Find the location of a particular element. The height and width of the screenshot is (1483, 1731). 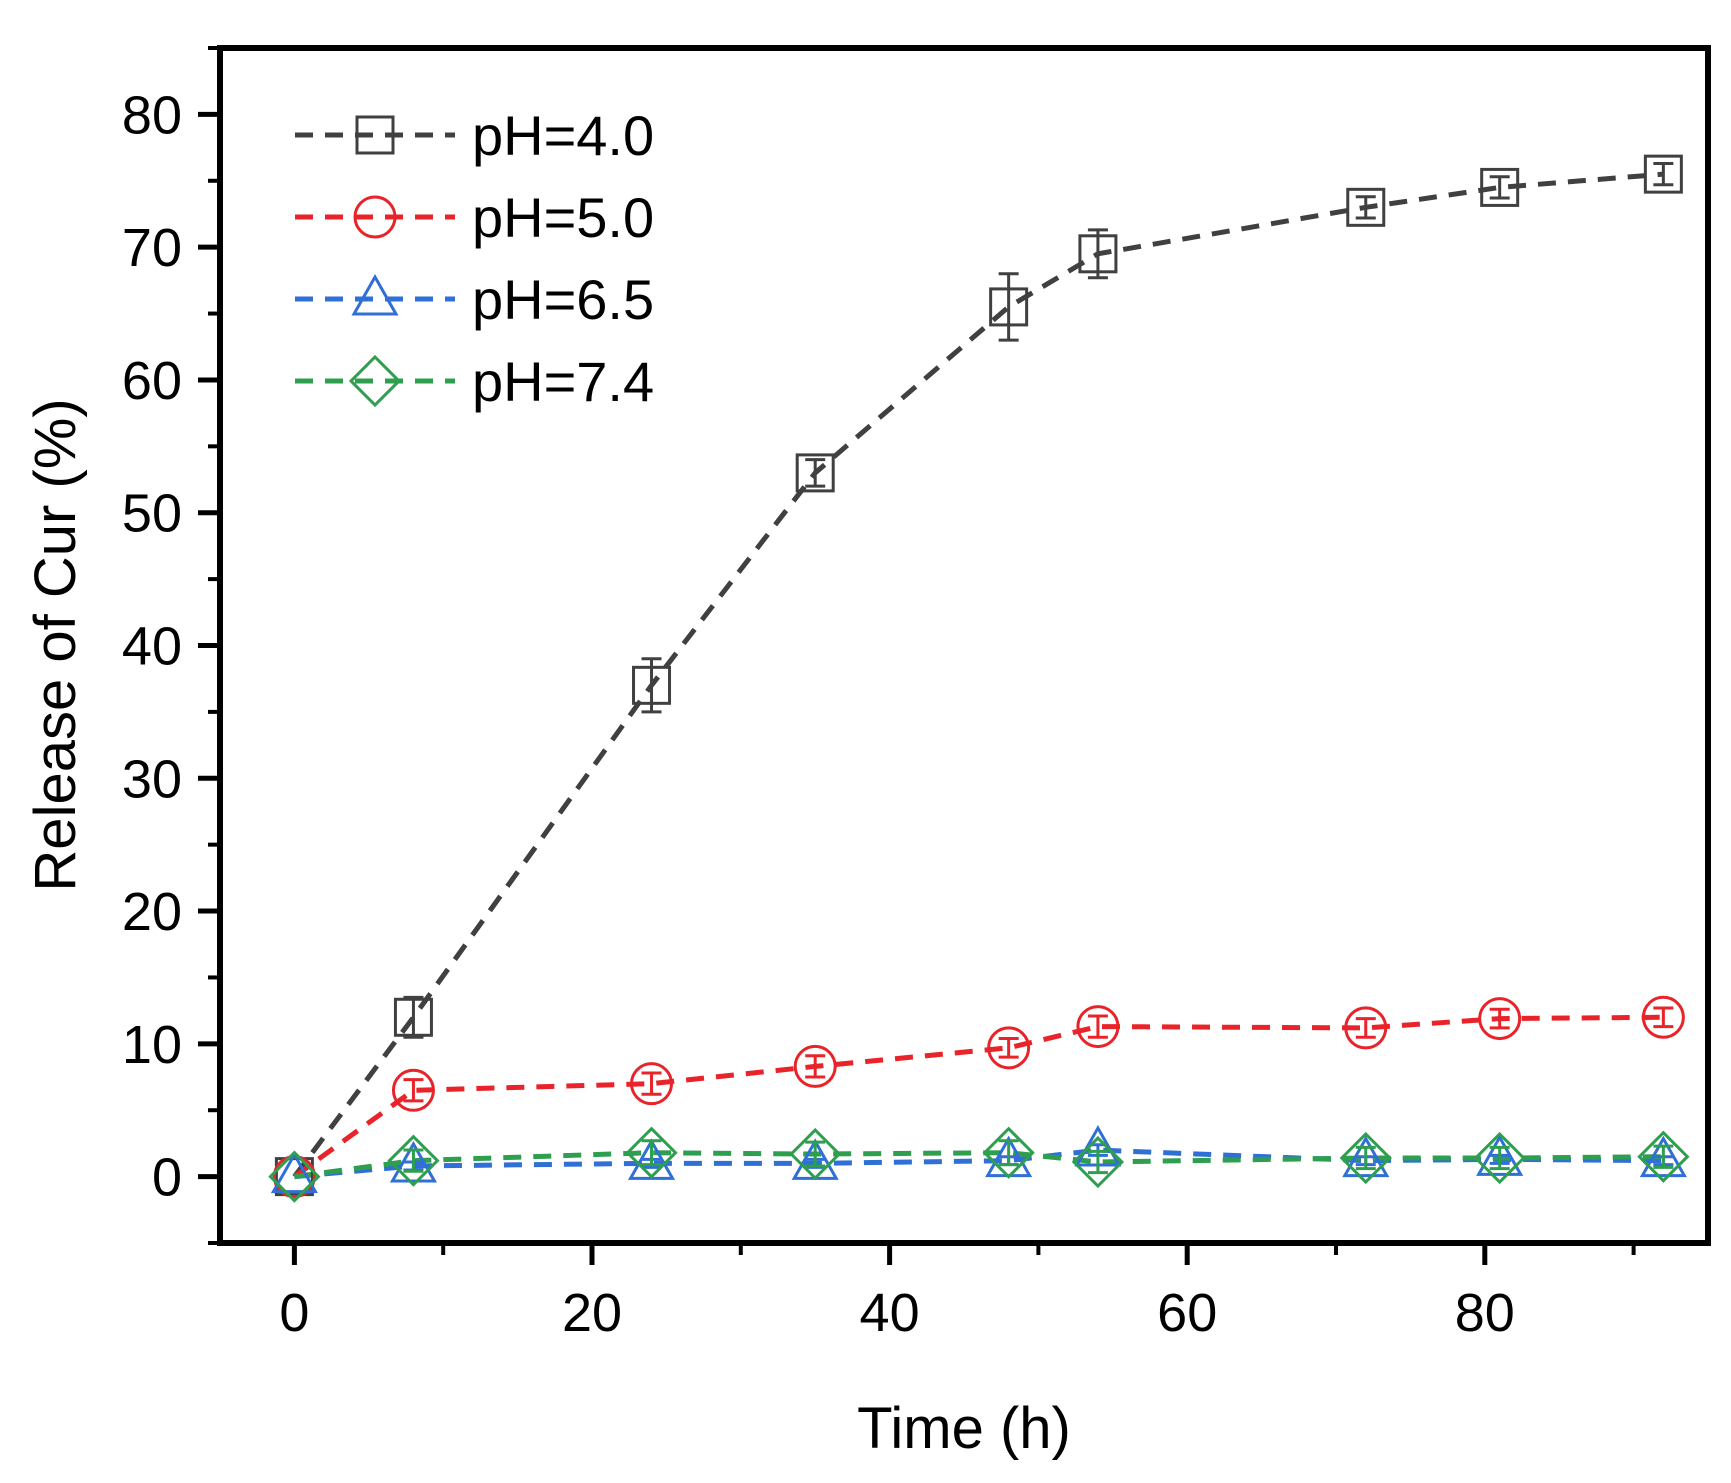

y-tick-label: 70 is located at coordinates (152, 248).